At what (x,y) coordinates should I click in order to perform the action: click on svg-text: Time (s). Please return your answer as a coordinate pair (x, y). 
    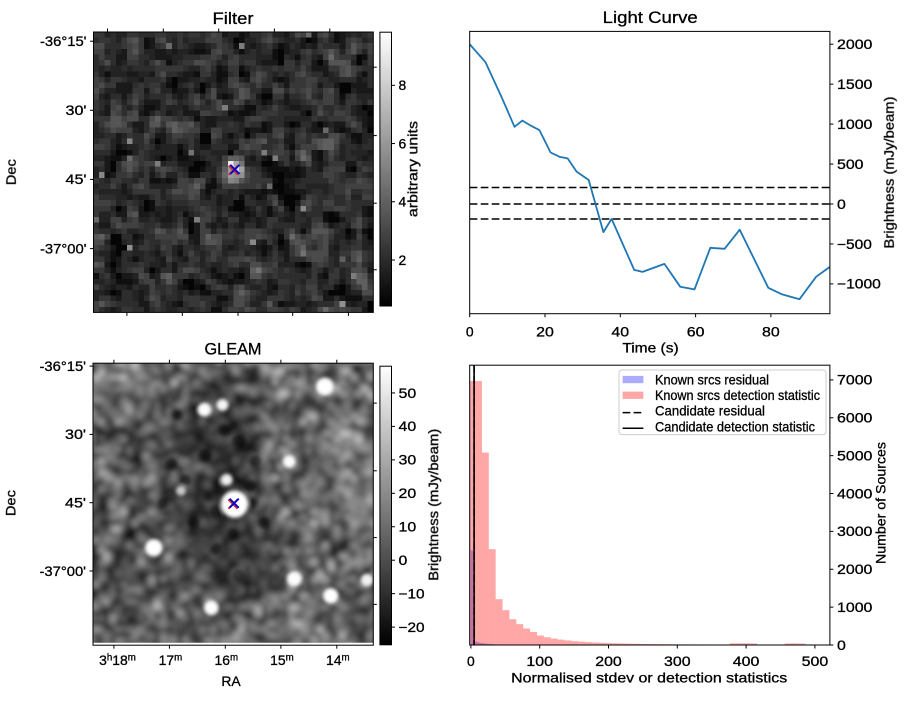
    Looking at the image, I should click on (650, 348).